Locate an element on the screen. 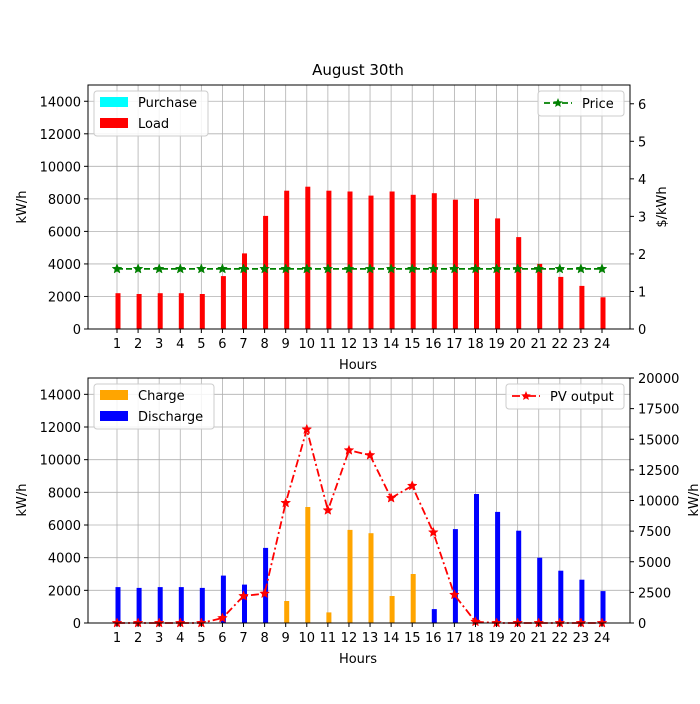 The height and width of the screenshot is (704, 700). bottom-legend-label: Charge is located at coordinates (161, 396).